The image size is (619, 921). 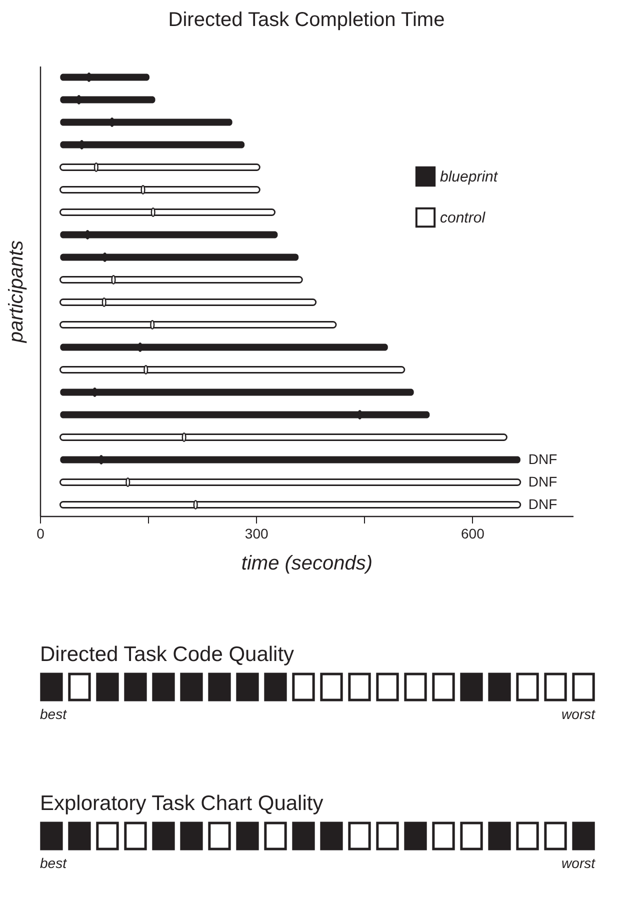 I want to click on y-axis-title: participants, so click(x=17, y=292).